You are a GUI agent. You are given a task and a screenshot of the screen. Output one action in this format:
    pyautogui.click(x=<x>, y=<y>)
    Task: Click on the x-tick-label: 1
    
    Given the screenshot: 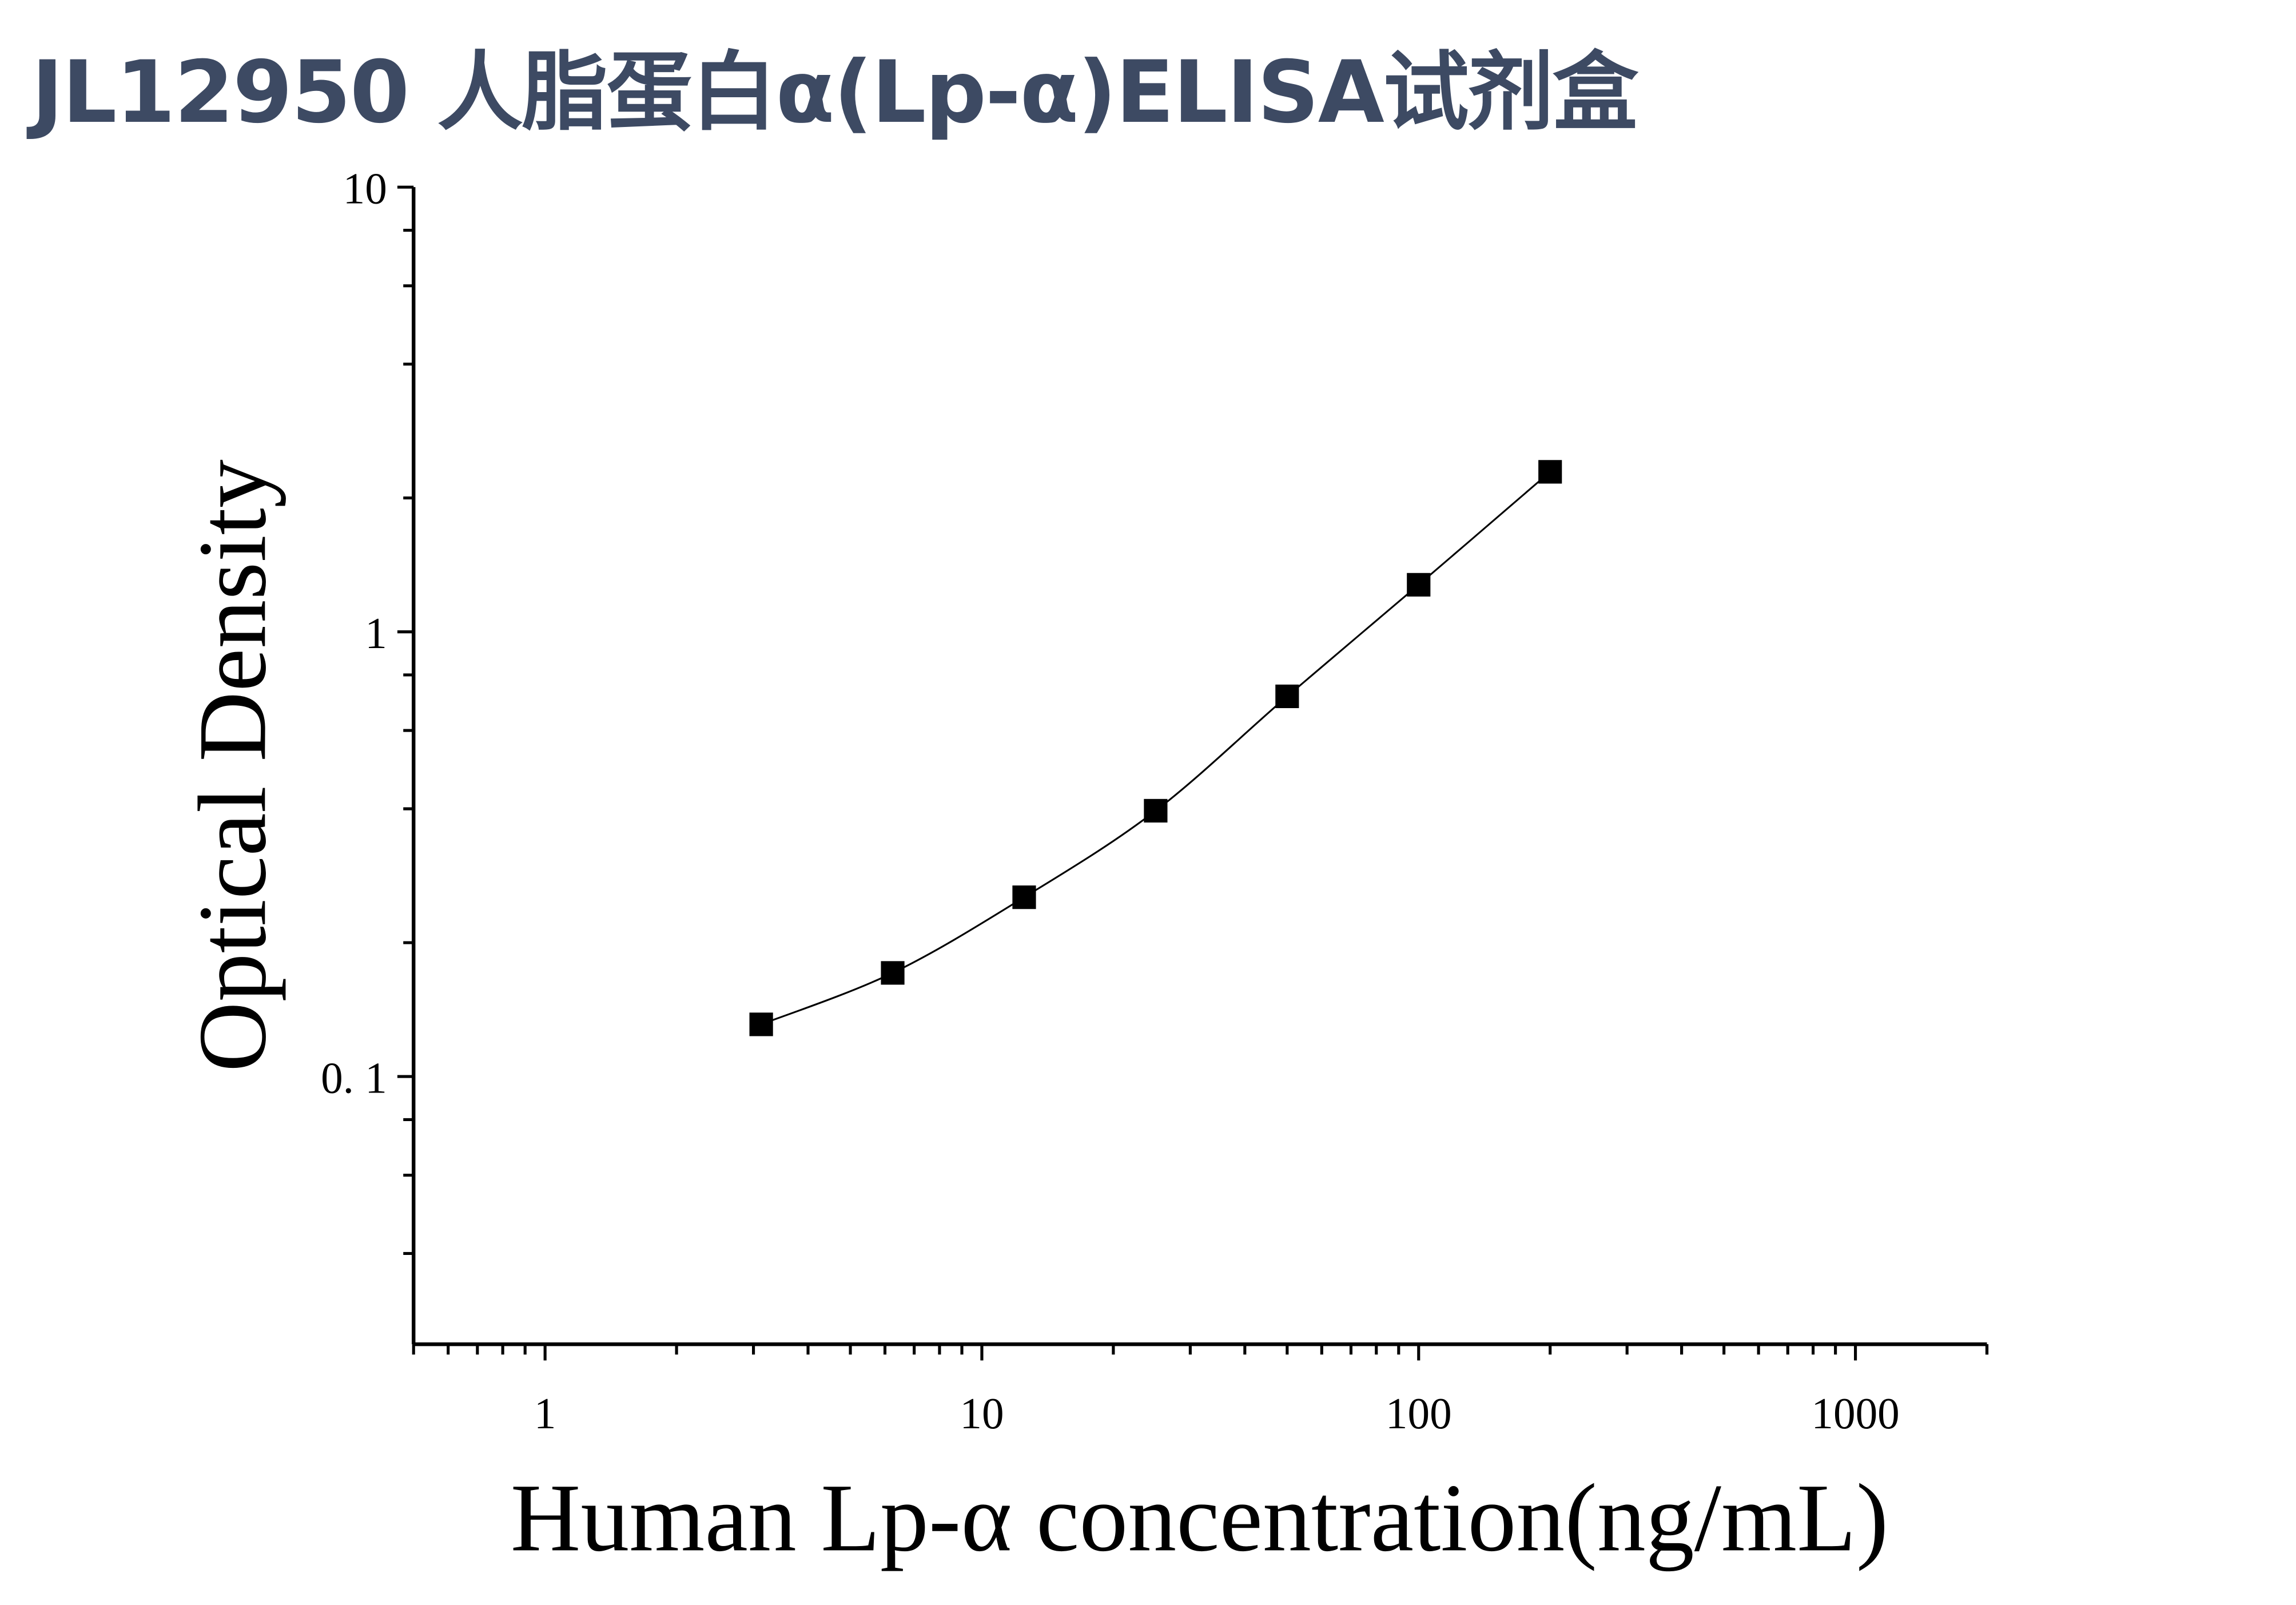 What is the action you would take?
    pyautogui.click(x=545, y=1413)
    